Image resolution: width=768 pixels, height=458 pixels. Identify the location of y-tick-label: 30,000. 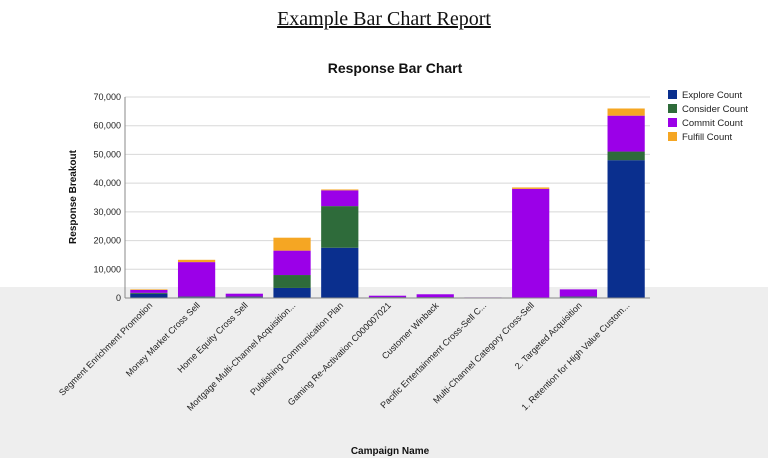
(107, 212).